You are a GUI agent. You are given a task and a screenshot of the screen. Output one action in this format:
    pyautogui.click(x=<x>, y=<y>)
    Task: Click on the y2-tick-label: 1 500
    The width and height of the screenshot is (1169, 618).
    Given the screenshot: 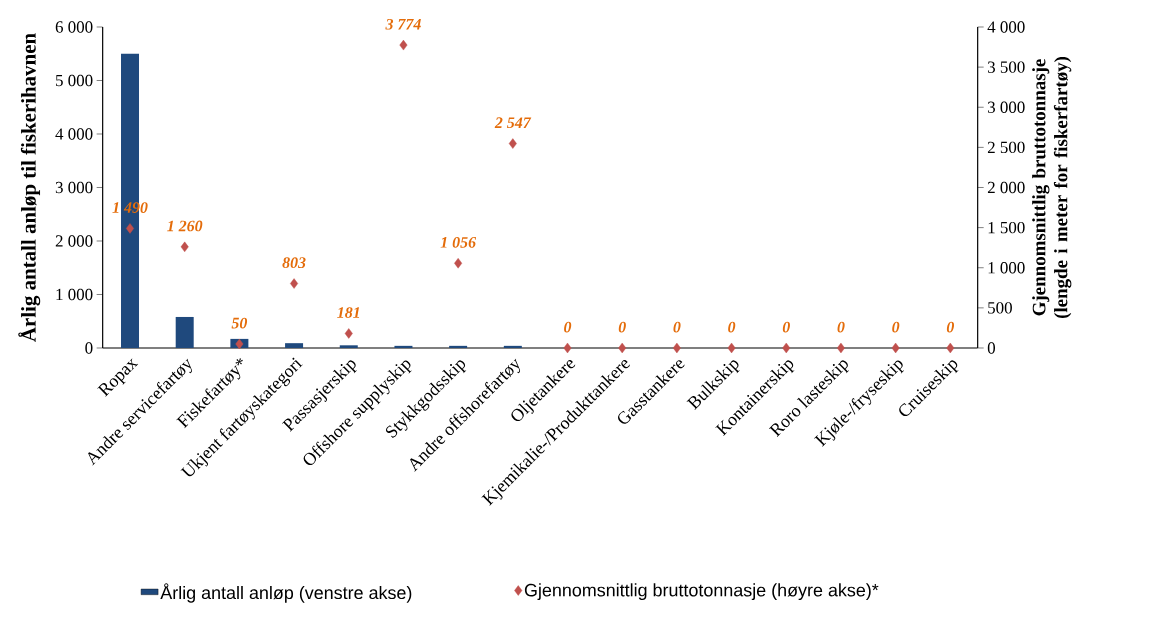 What is the action you would take?
    pyautogui.click(x=1006, y=227)
    